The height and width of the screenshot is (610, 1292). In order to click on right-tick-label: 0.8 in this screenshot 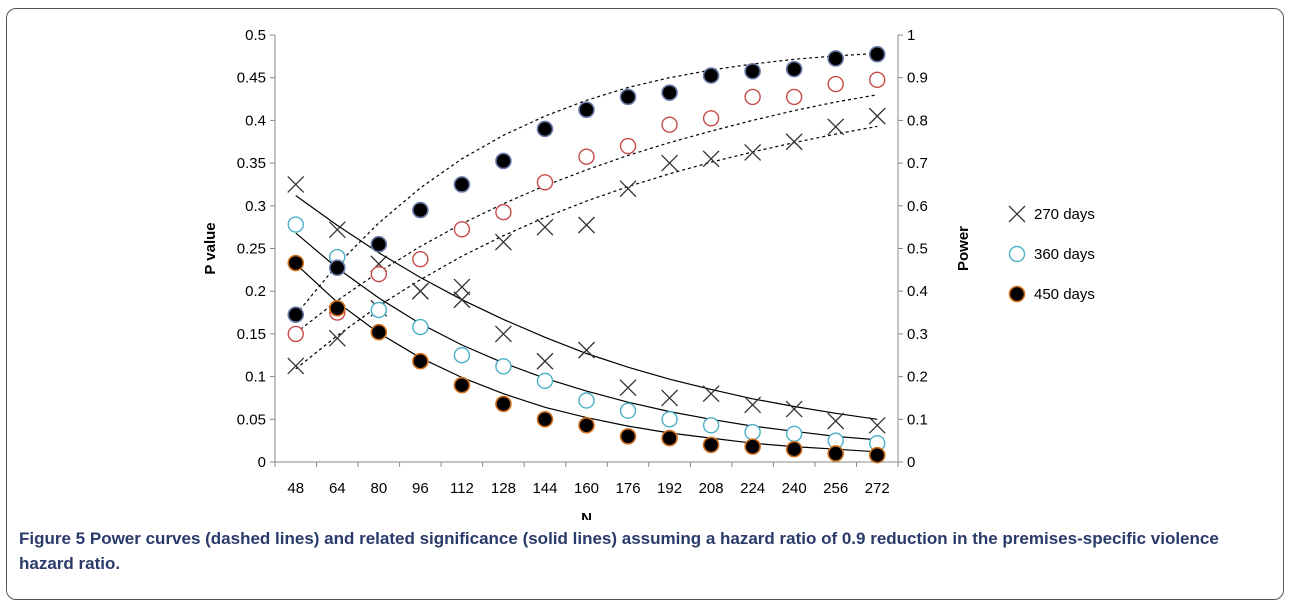, I will do `click(917, 120)`.